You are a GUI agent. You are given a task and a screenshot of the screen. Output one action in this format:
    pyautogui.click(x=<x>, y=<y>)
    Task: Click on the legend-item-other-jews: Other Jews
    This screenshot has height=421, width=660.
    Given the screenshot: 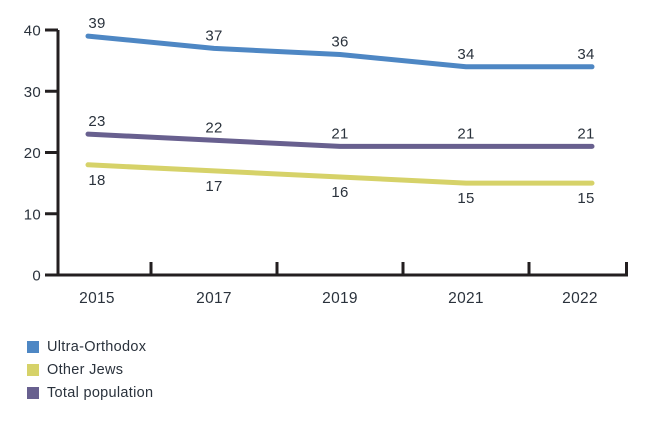 What is the action you would take?
    pyautogui.click(x=90, y=369)
    